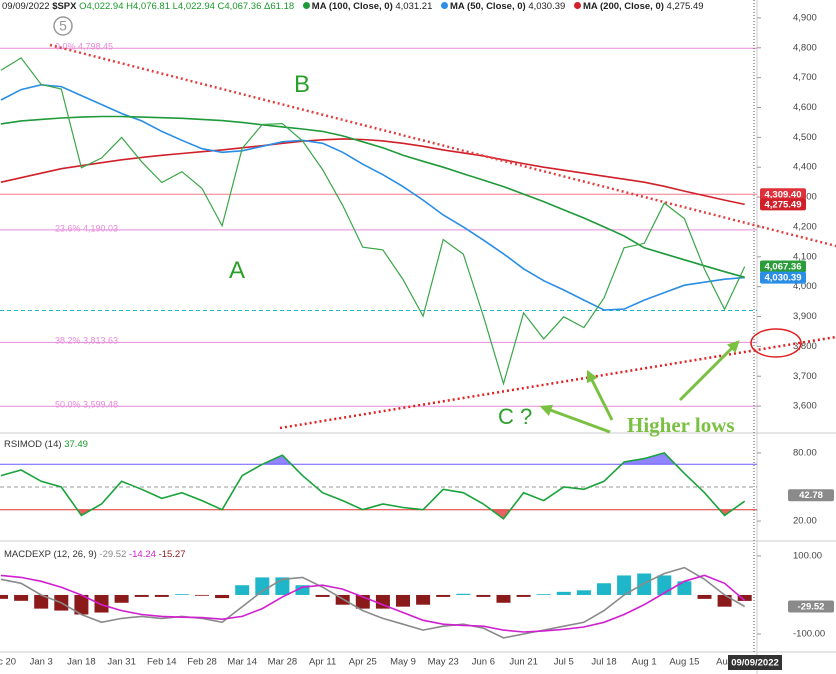 The image size is (836, 674). What do you see at coordinates (84, 47) in the screenshot?
I see `fib-level-label: 0.0% 4,798.45` at bounding box center [84, 47].